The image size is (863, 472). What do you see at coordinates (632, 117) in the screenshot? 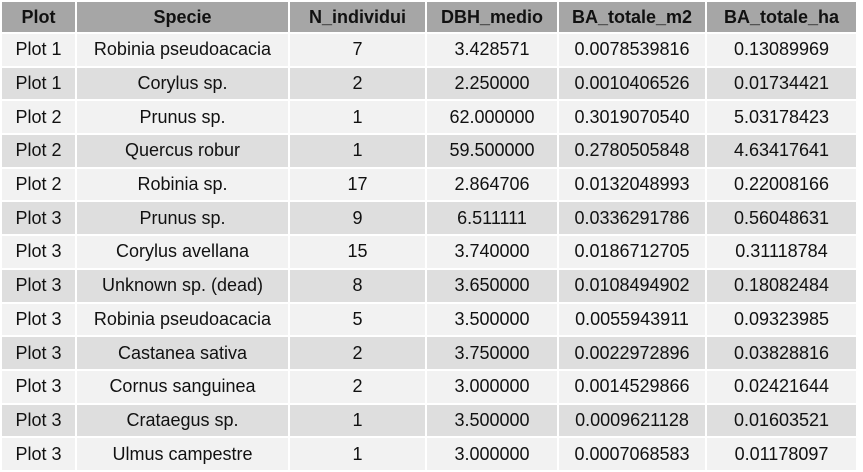
I see `ba-totale-m2-cell: 0.3019070540` at bounding box center [632, 117].